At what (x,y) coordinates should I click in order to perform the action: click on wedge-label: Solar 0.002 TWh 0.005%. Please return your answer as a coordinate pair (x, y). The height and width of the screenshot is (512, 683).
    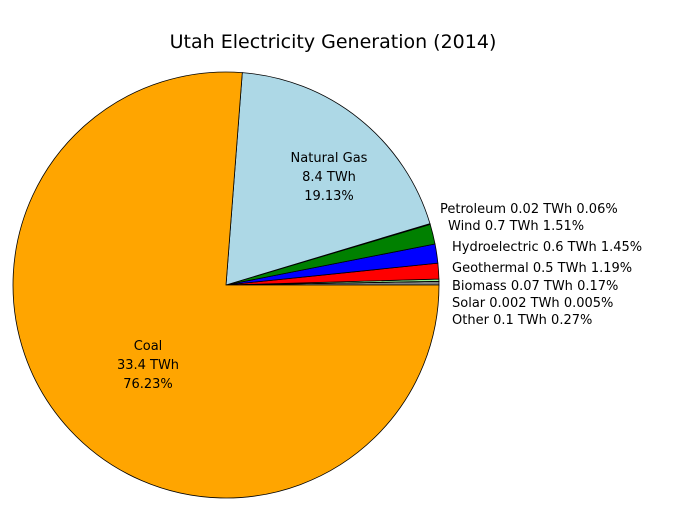
    Looking at the image, I should click on (532, 303).